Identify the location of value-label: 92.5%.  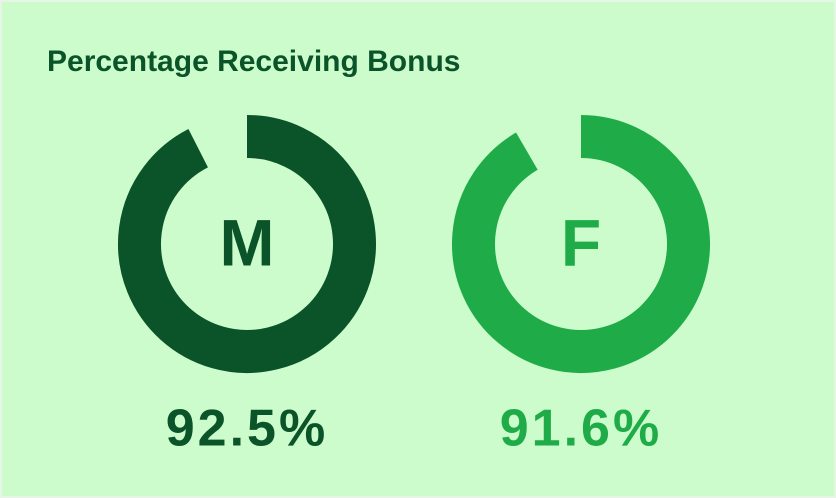
(247, 429).